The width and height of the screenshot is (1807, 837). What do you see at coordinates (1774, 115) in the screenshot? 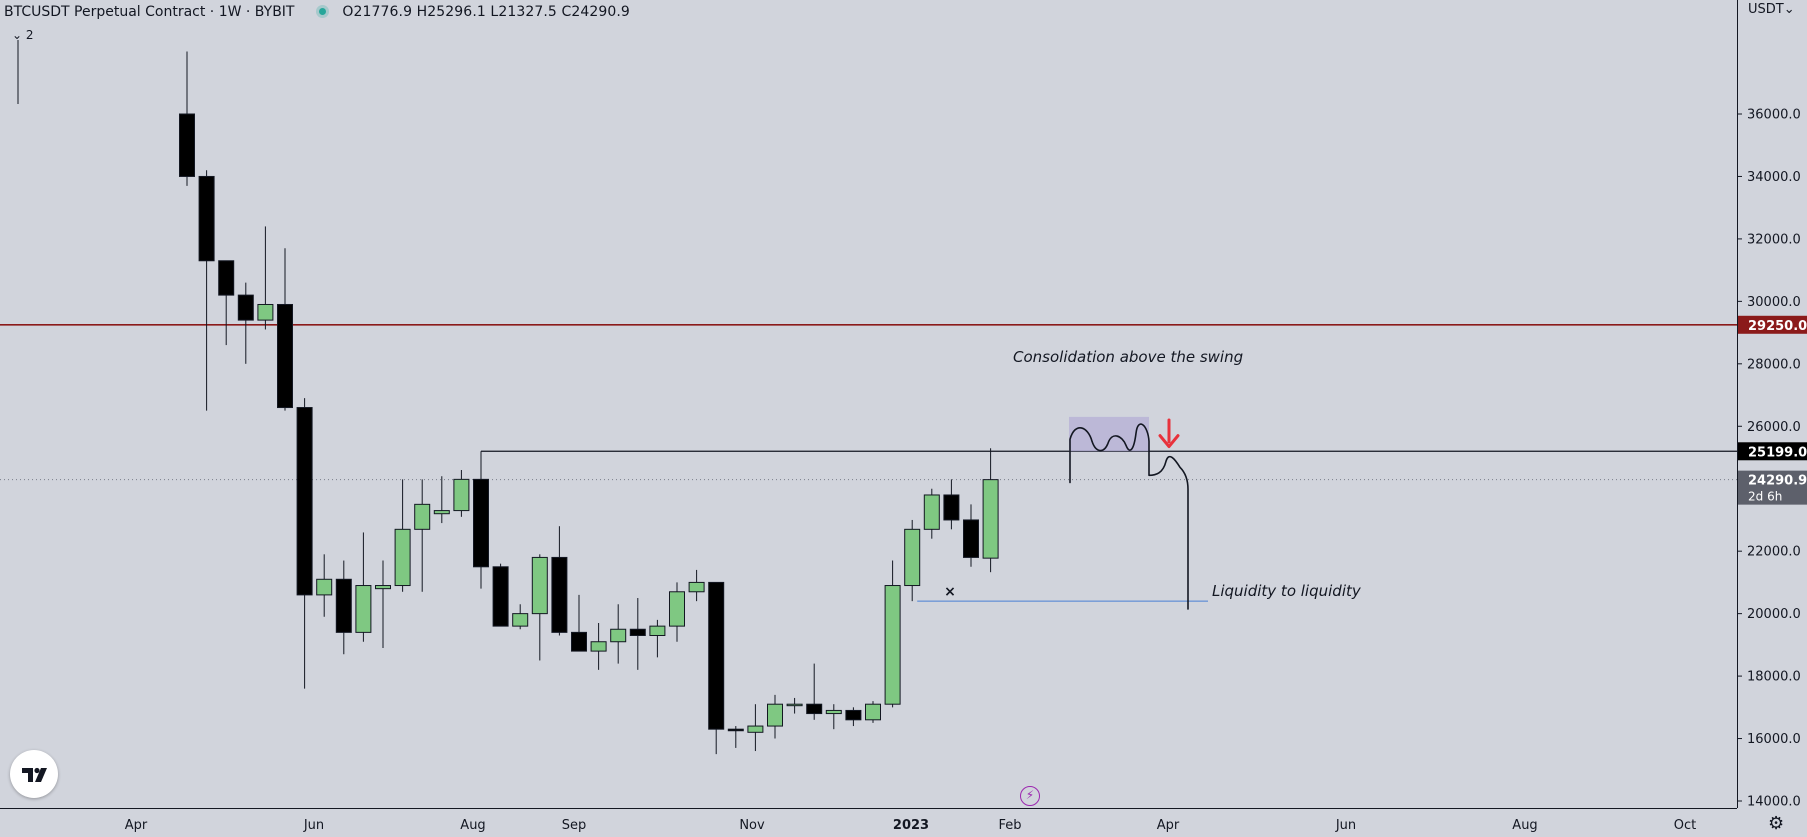
I see `y-tick-label: 36000.0` at bounding box center [1774, 115].